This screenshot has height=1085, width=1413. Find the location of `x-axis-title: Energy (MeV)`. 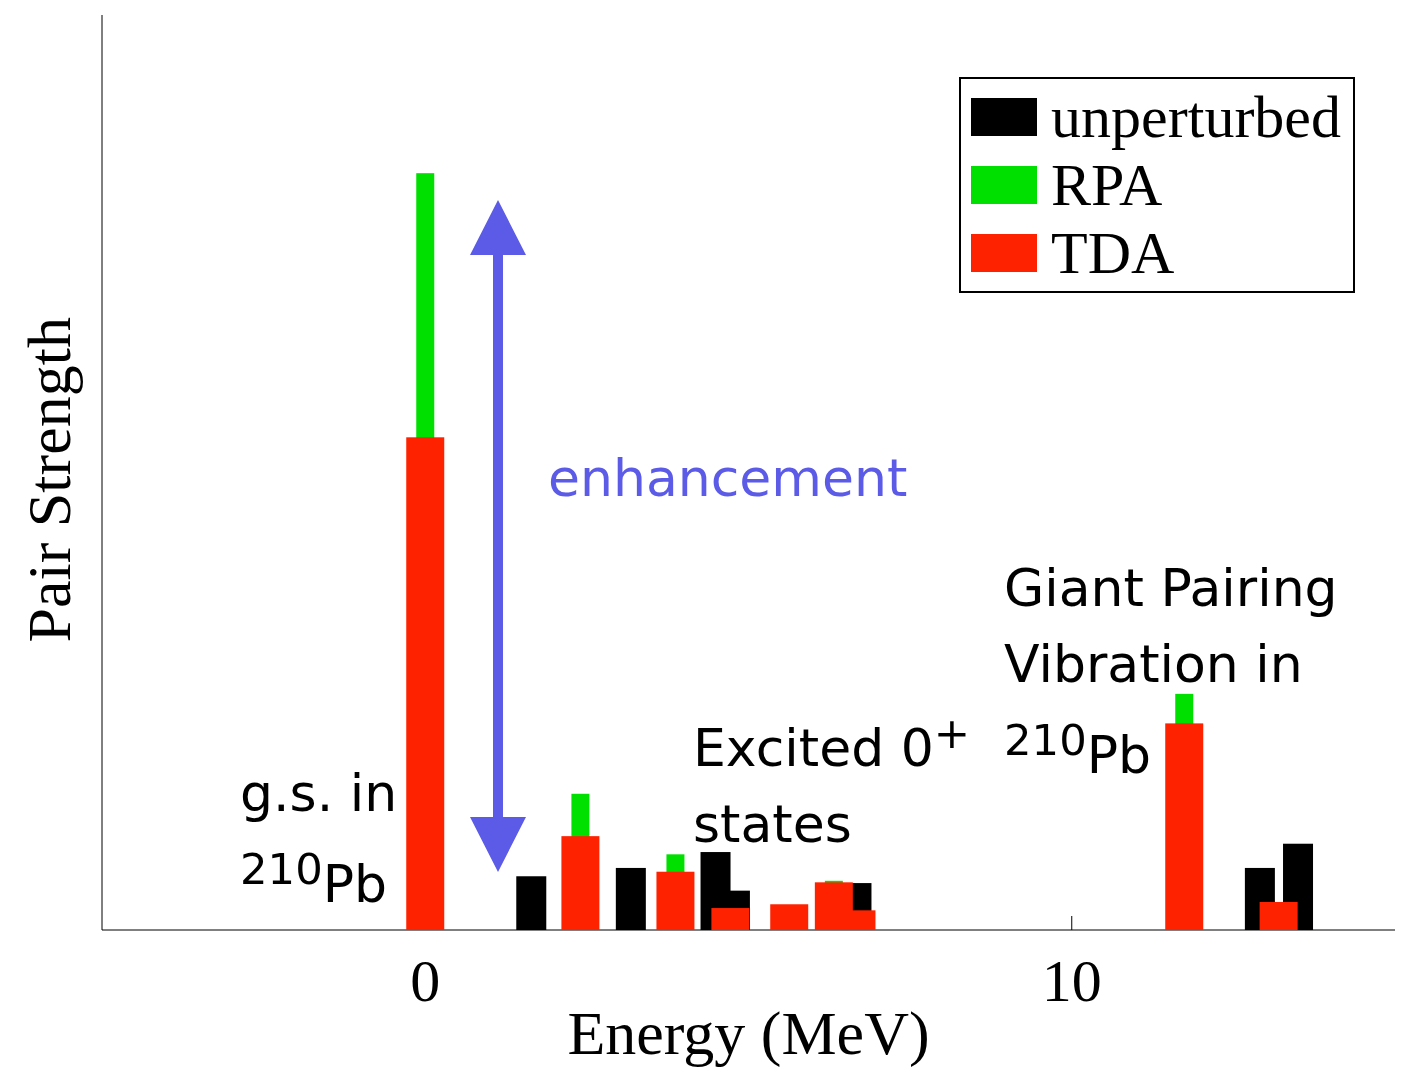

x-axis-title: Energy (MeV) is located at coordinates (748, 1033).